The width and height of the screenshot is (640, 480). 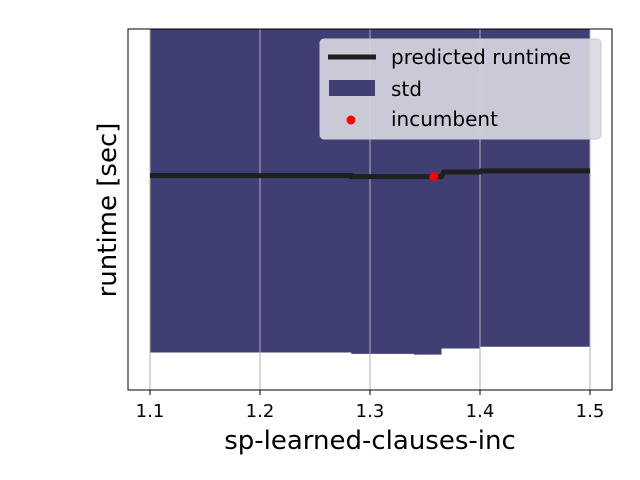 What do you see at coordinates (108, 210) in the screenshot?
I see `y-axis-label: runtime [sec]` at bounding box center [108, 210].